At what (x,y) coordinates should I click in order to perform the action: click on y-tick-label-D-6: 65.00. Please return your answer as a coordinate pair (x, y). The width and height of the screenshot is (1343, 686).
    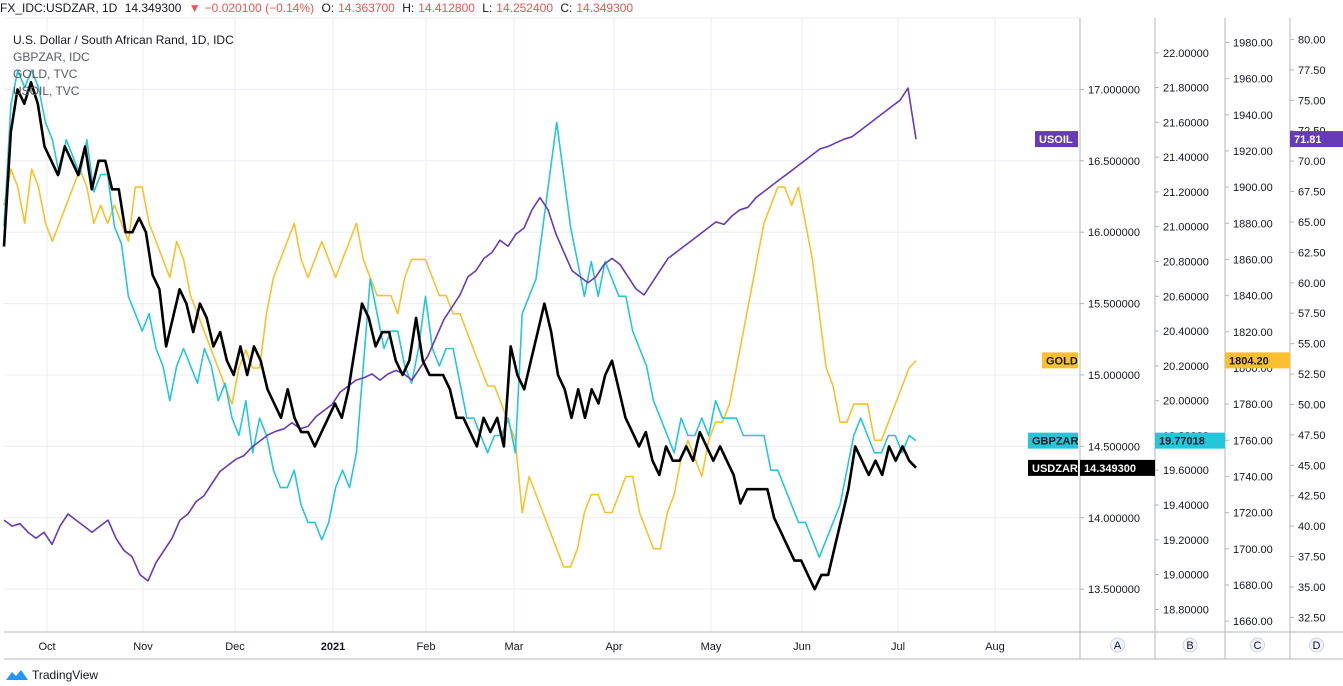
    Looking at the image, I should click on (1312, 223).